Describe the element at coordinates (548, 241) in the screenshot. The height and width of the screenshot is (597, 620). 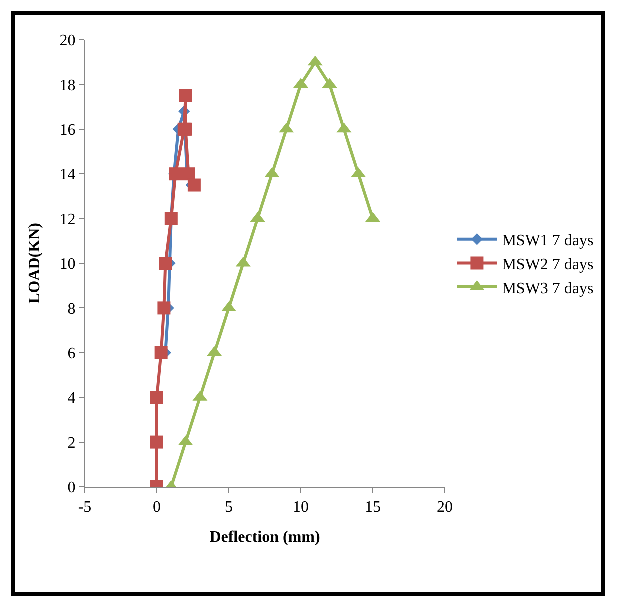
I see `legend-label: MSW1 7 days` at that location.